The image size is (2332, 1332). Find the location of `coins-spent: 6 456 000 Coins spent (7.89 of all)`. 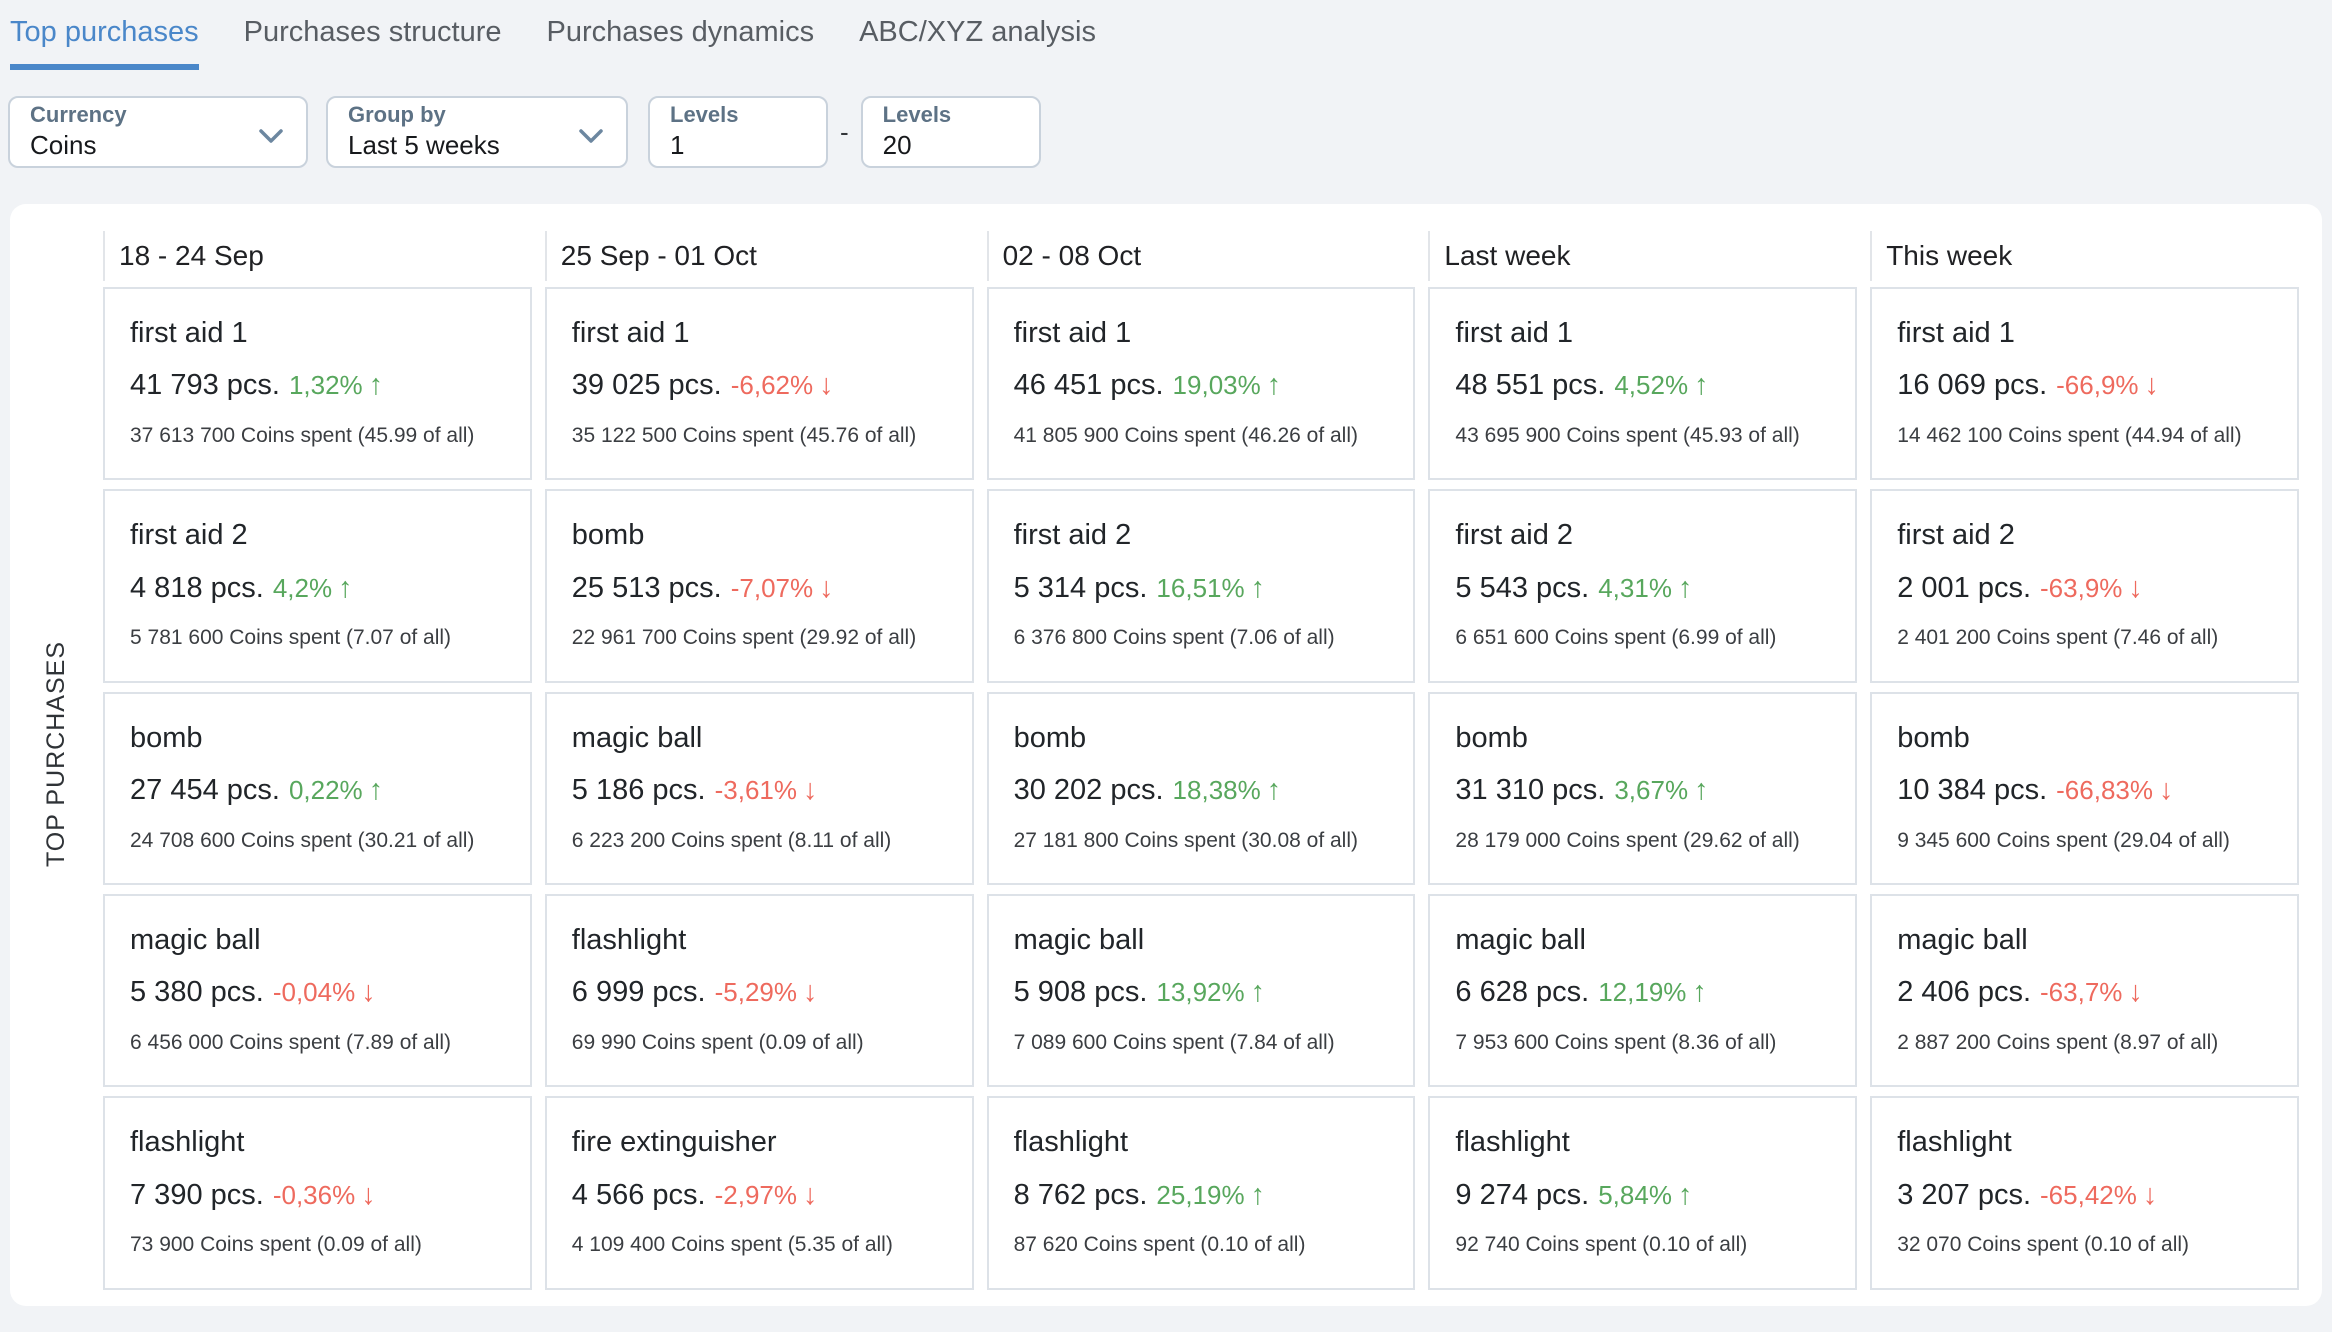

coins-spent: 6 456 000 Coins spent (7.89 of all) is located at coordinates (291, 1042).